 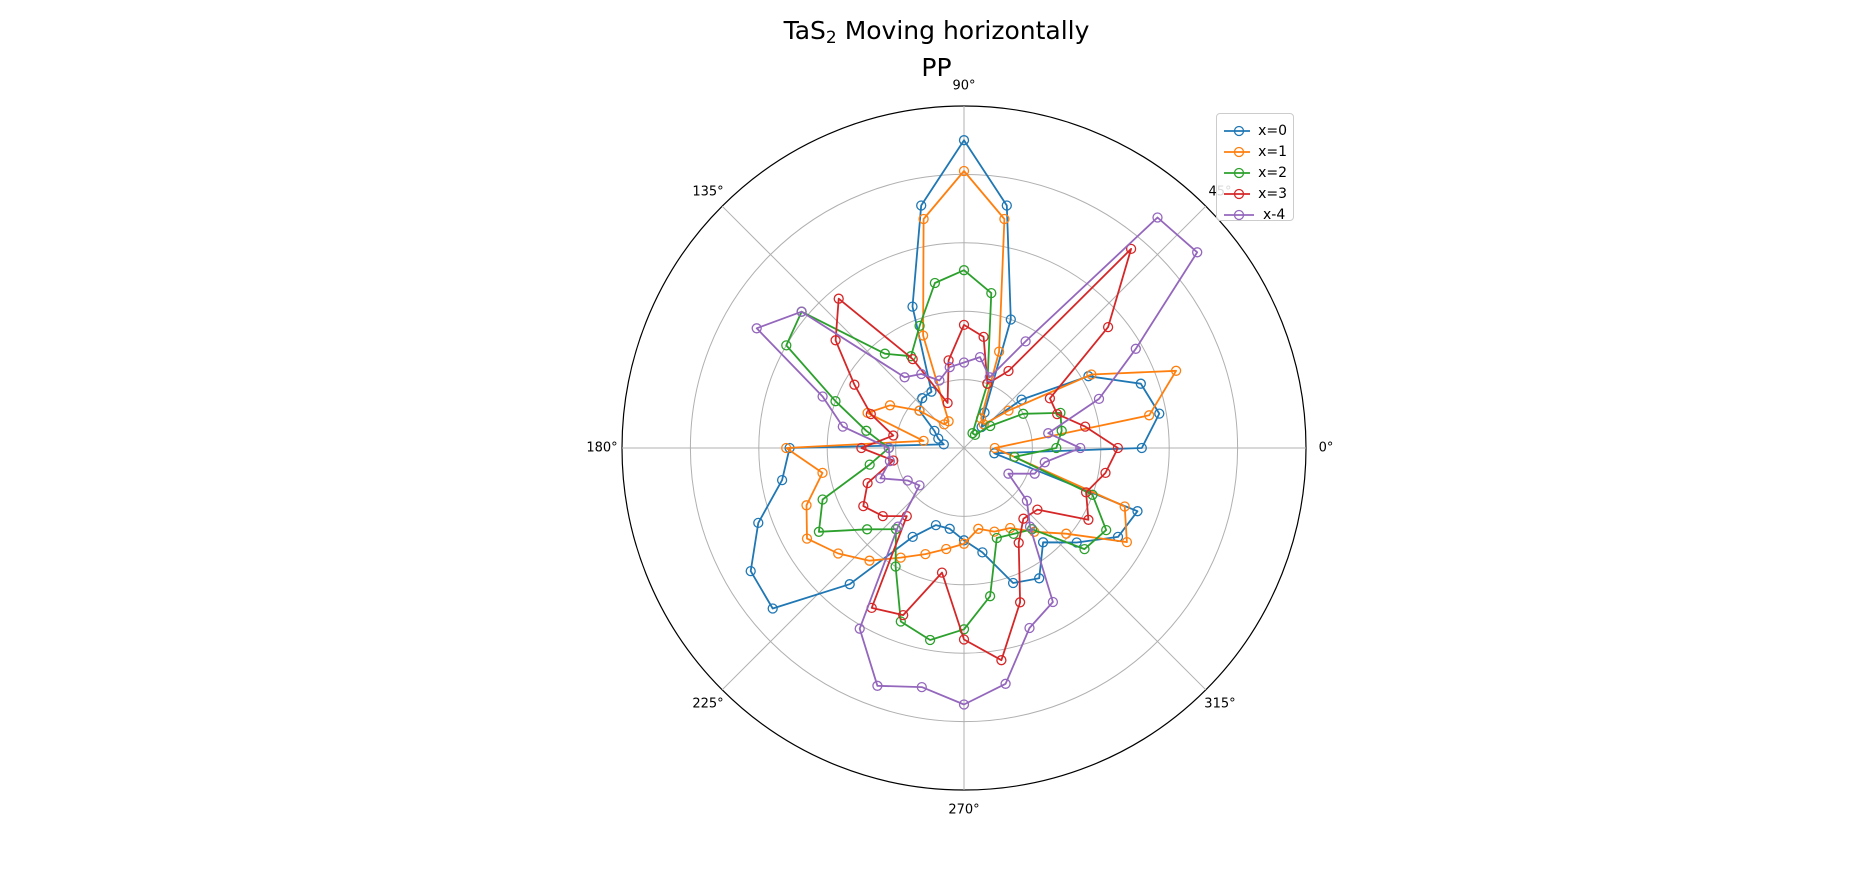 What do you see at coordinates (936, 67) in the screenshot?
I see `chart-title-line2: PP` at bounding box center [936, 67].